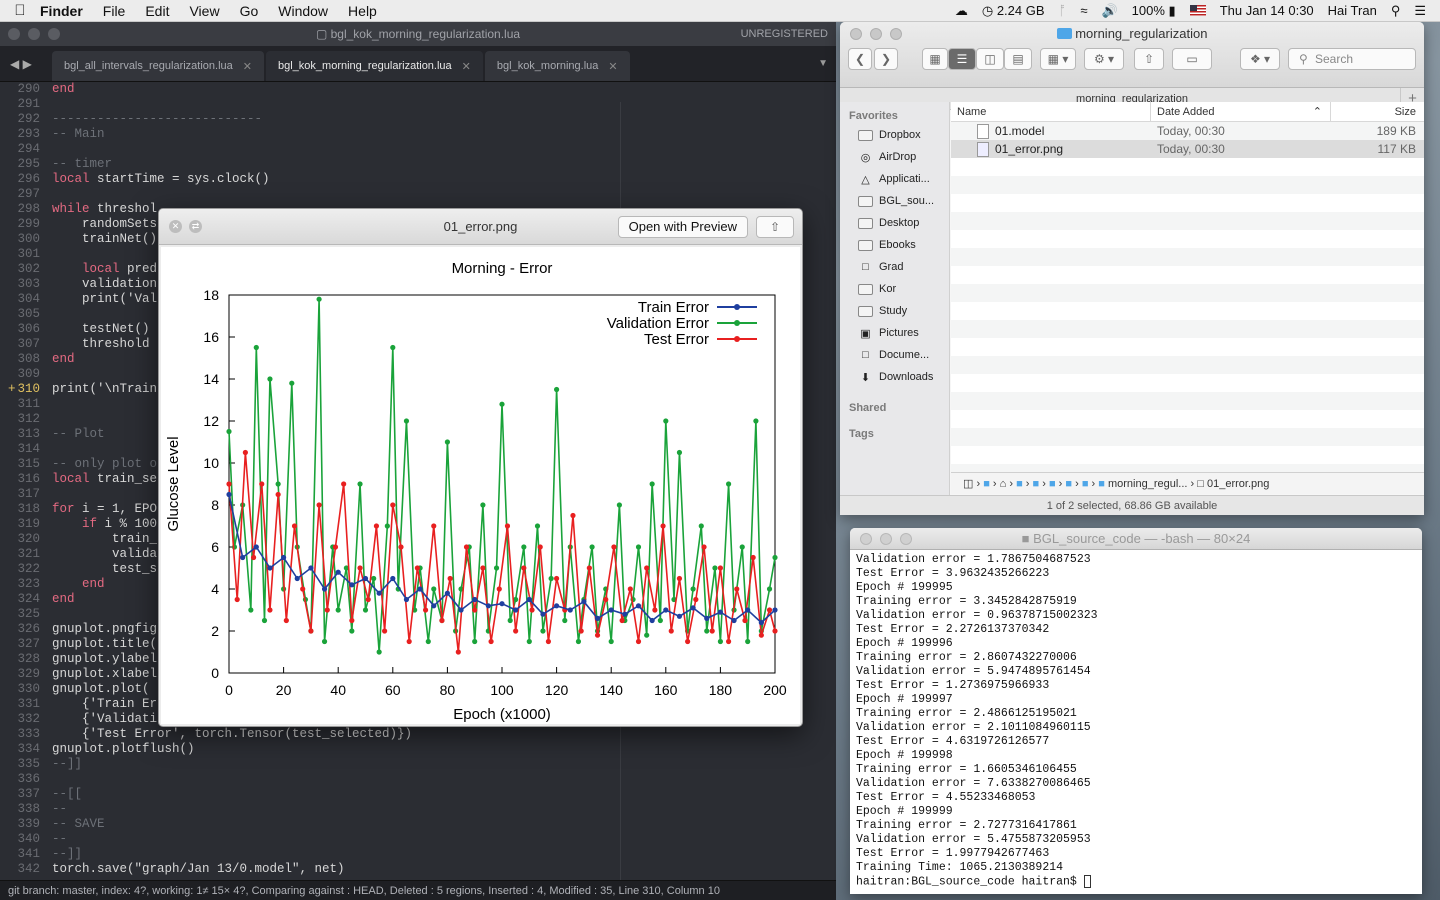 The width and height of the screenshot is (1440, 900). What do you see at coordinates (61, 10) in the screenshot?
I see `menu-app-name: Finder` at bounding box center [61, 10].